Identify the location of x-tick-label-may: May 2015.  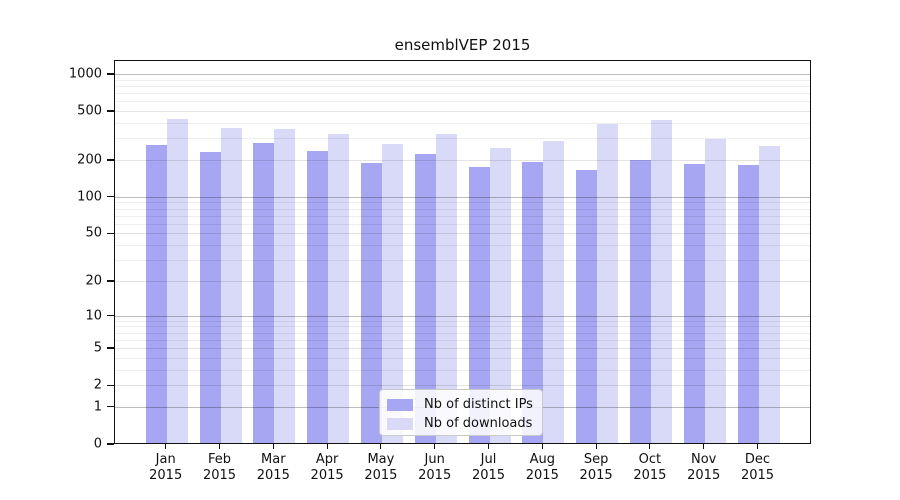
(381, 467).